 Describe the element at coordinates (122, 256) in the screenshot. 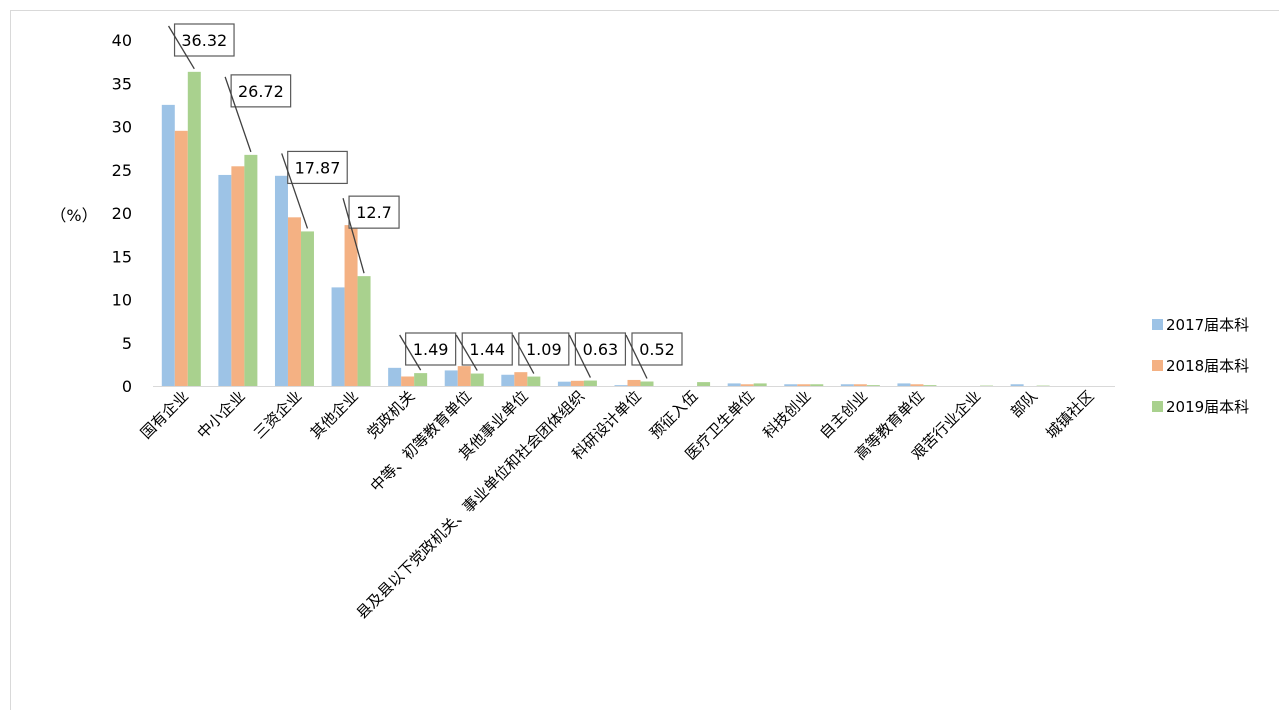

I see `y-tick-label: 15` at that location.